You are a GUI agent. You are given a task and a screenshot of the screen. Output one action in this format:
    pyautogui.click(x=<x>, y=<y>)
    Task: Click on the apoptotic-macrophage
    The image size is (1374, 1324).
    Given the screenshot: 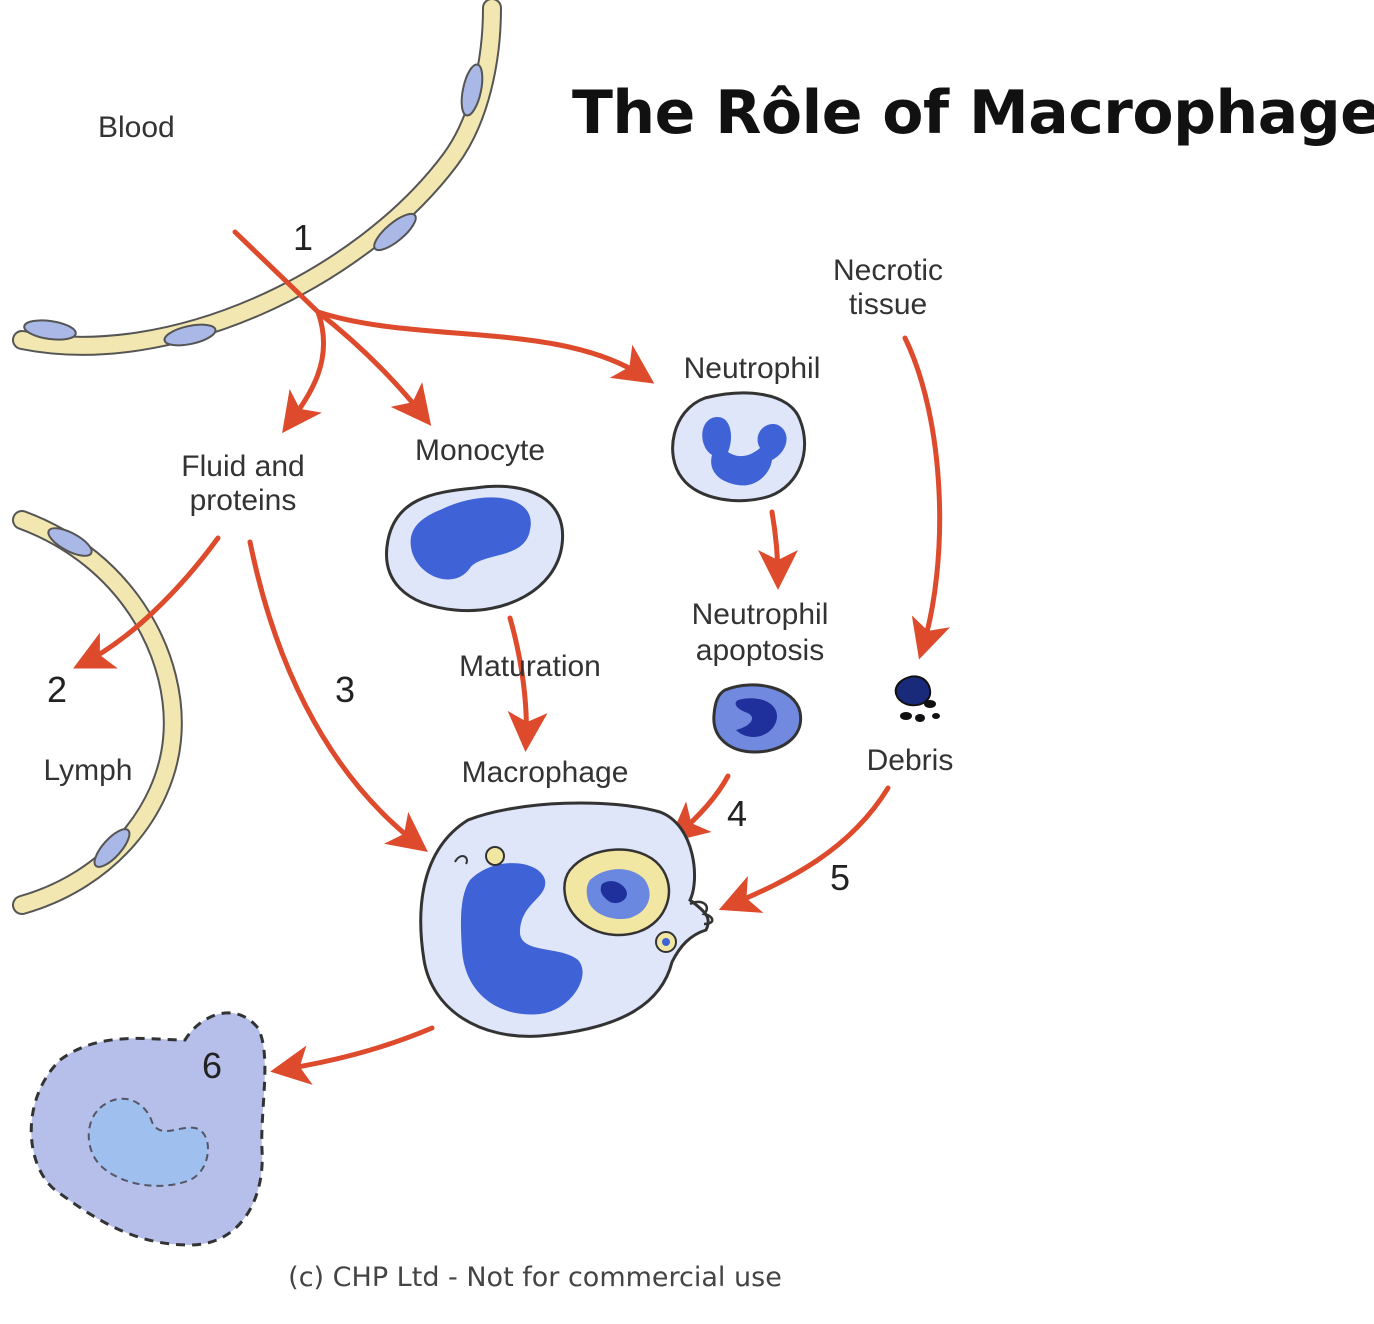 What is the action you would take?
    pyautogui.click(x=148, y=1129)
    